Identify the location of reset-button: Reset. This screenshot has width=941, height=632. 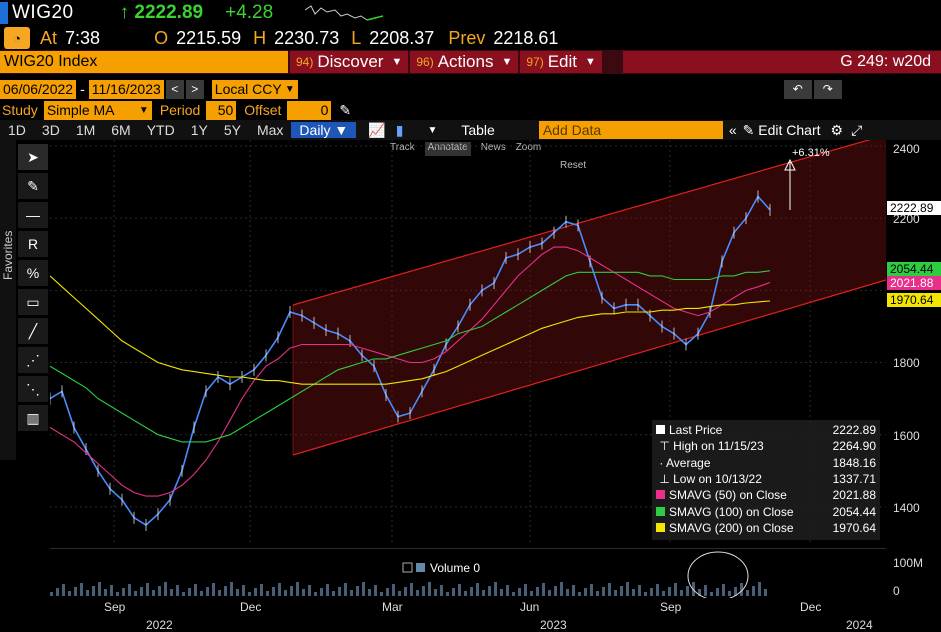
(573, 165).